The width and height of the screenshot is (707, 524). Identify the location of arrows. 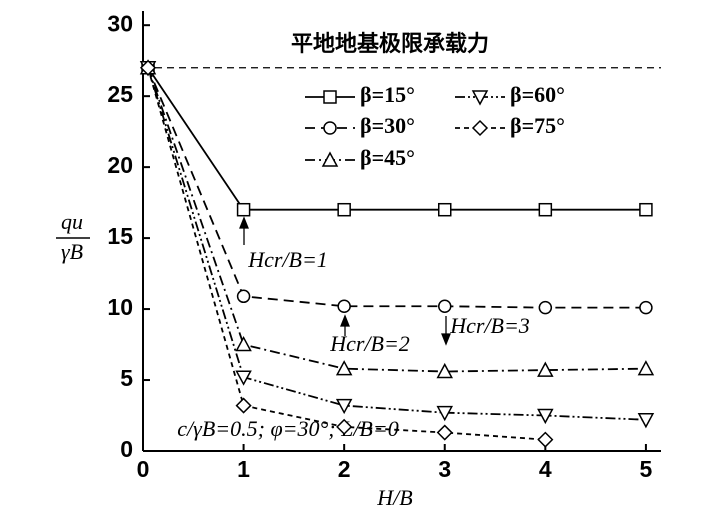
(345, 281).